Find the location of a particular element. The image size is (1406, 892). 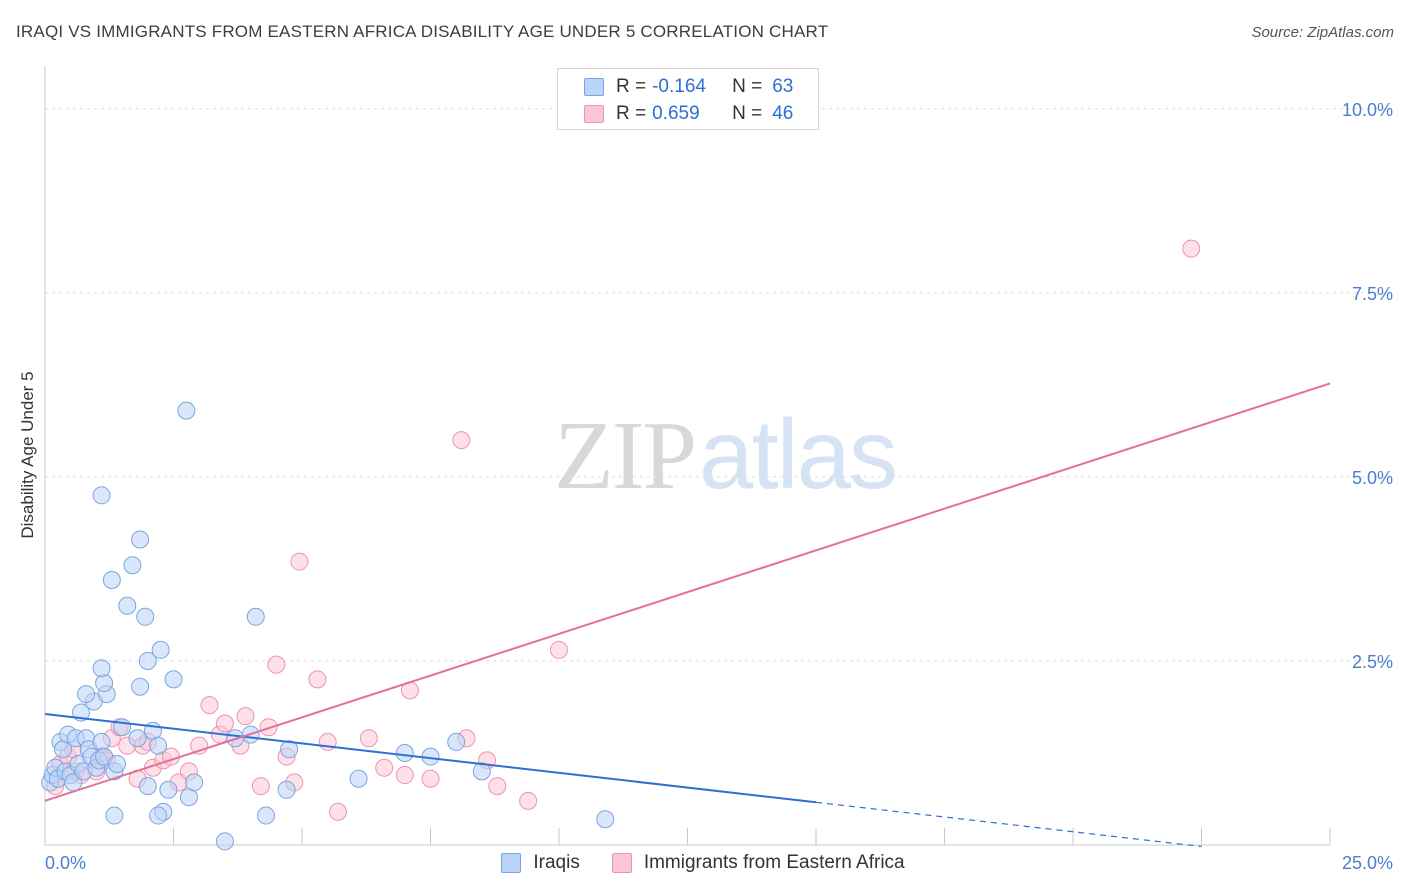

r-value: -0.164 is located at coordinates (679, 86).